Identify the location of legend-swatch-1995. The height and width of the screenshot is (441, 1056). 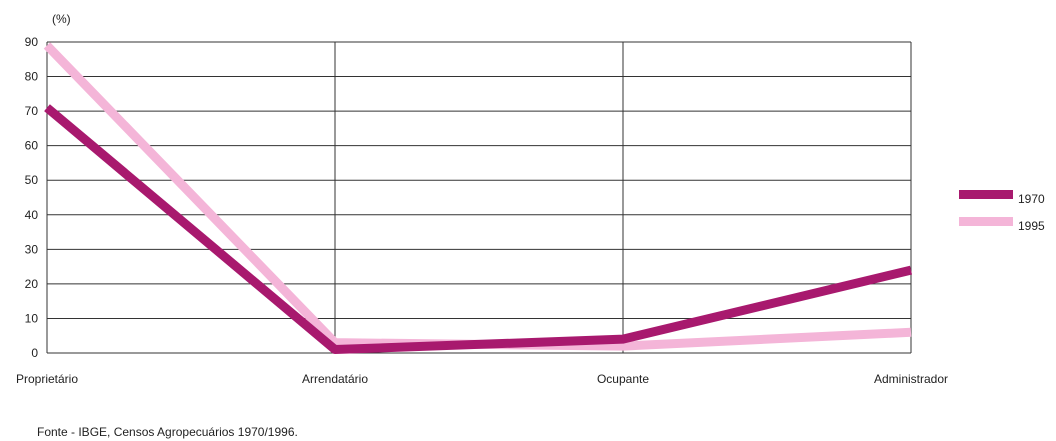
(986, 221).